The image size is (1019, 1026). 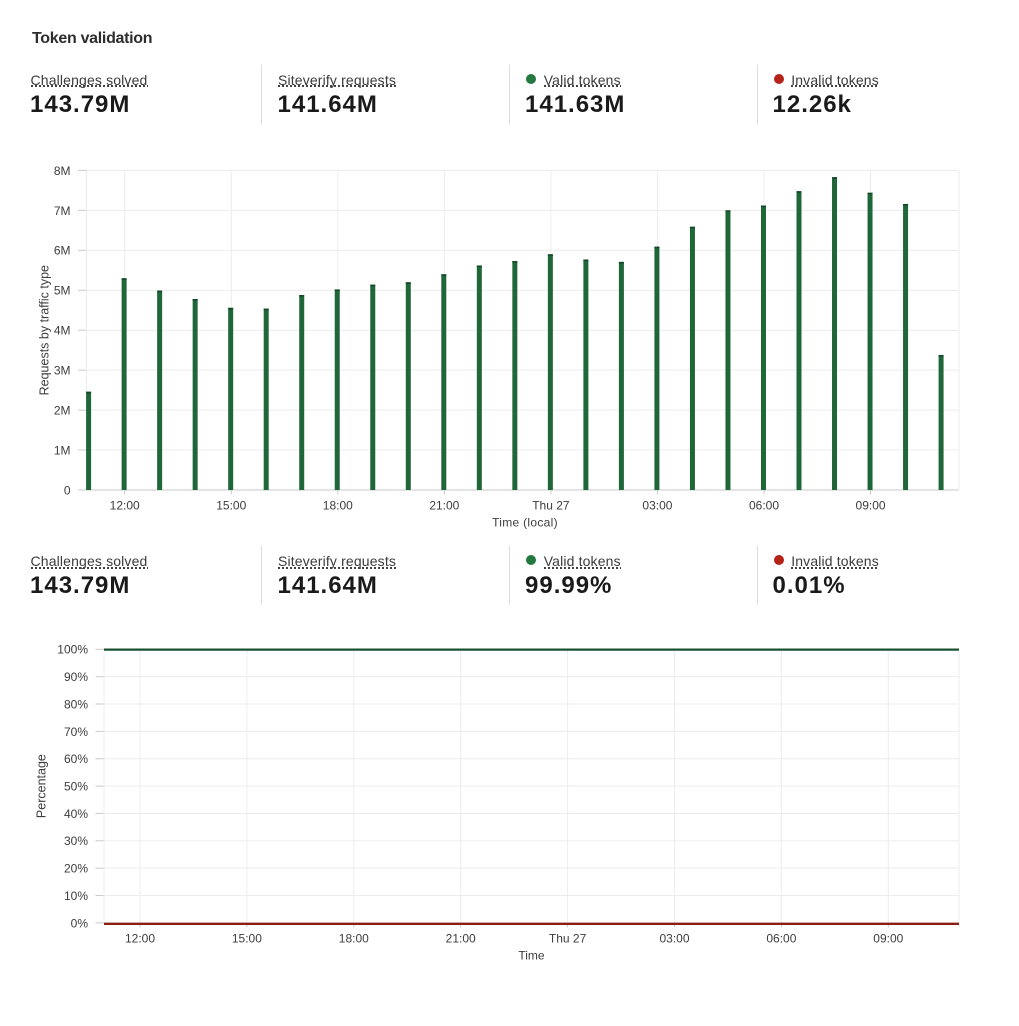 I want to click on svg-text: 1M, so click(x=62, y=450).